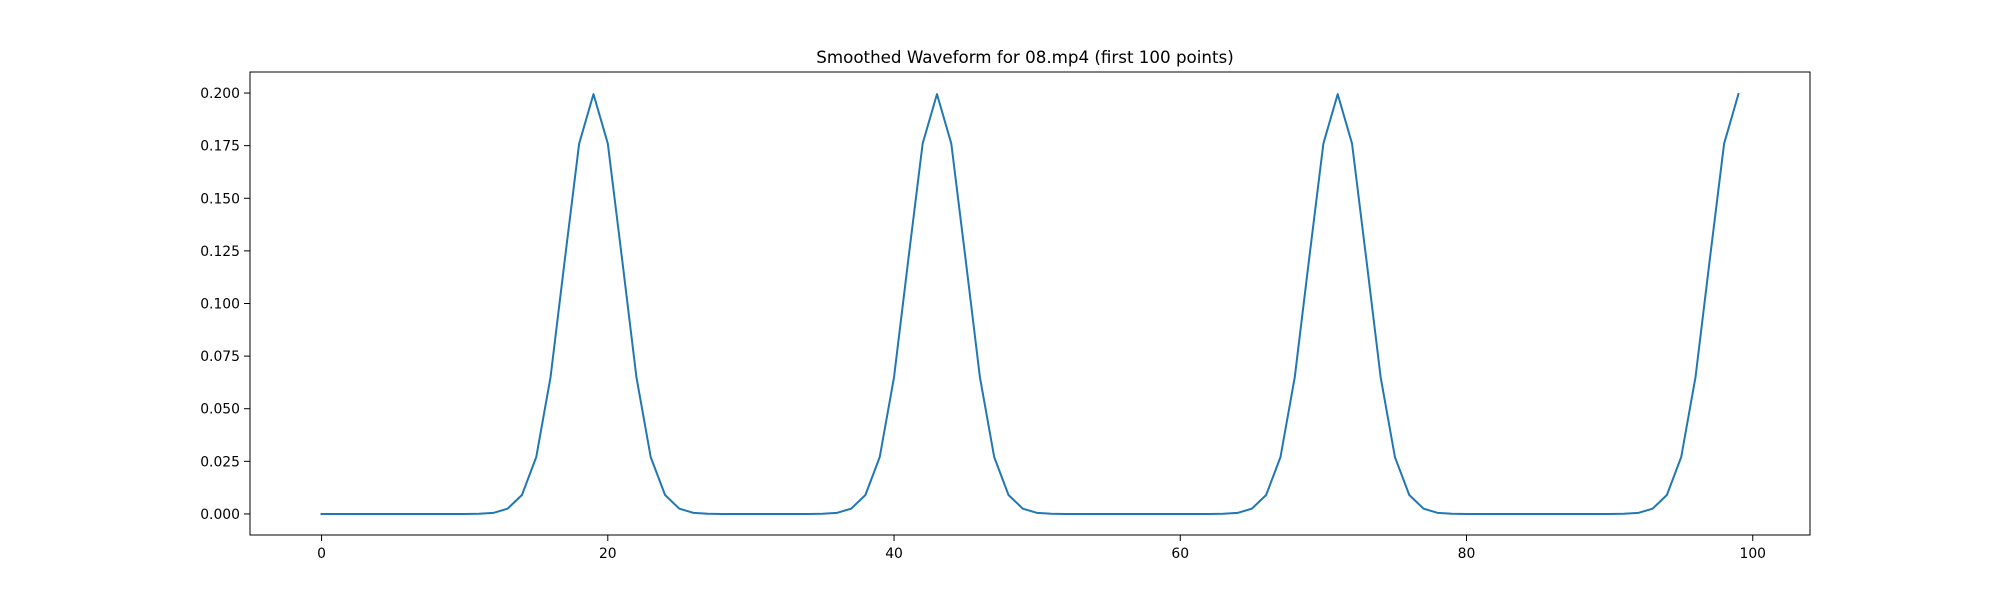  I want to click on y-tick-label-8: 0.200, so click(220, 94).